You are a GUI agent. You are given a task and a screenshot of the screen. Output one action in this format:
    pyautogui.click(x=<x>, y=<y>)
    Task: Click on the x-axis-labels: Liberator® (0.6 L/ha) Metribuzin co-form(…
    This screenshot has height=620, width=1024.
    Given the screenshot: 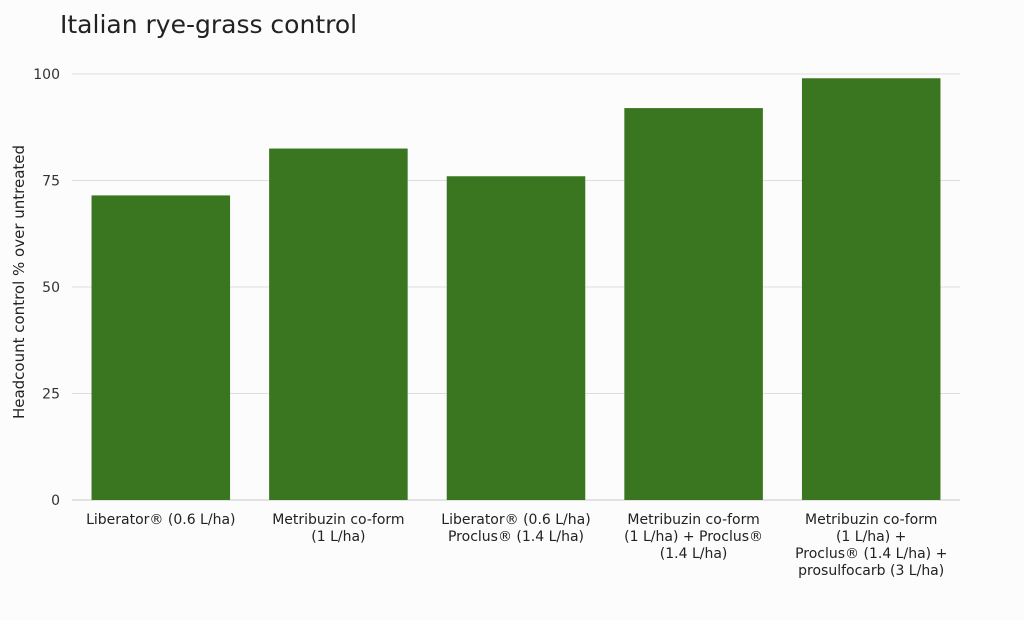 What is the action you would take?
    pyautogui.click(x=516, y=545)
    